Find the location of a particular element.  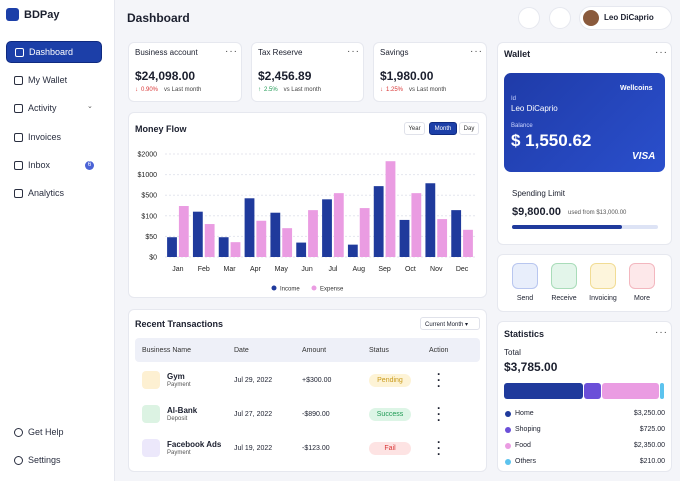

nav-label: Analytics is located at coordinates (46, 193).